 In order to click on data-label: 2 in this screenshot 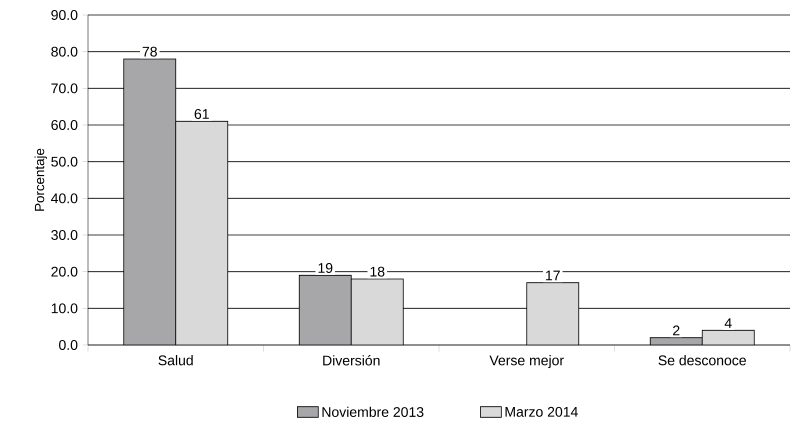, I will do `click(676, 331)`.